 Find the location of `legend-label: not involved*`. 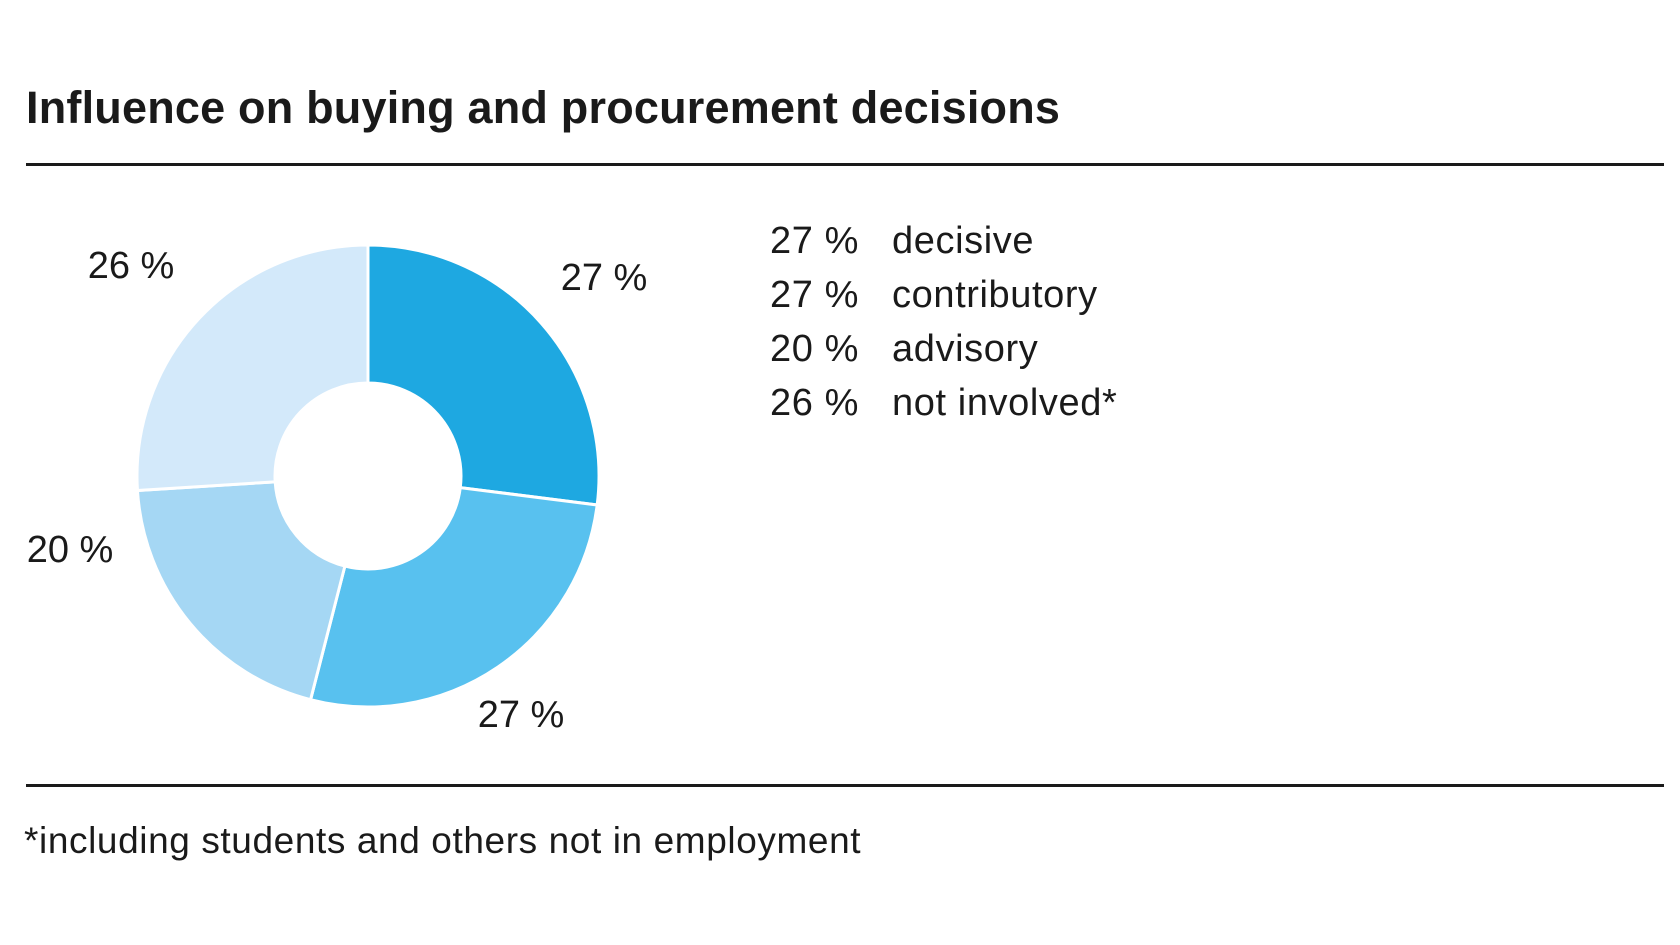

legend-label: not involved* is located at coordinates (1005, 403).